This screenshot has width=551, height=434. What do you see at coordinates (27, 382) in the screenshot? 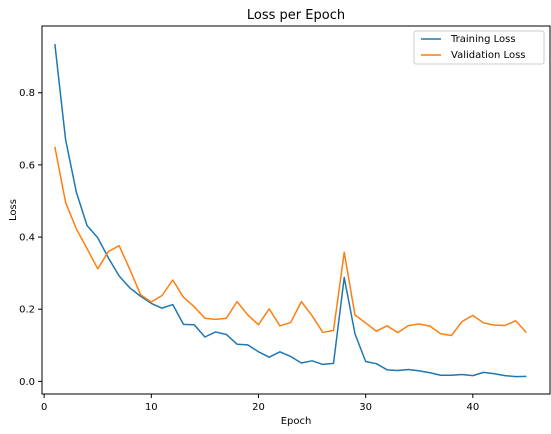
I see `y-tick-label: 0.0` at bounding box center [27, 382].